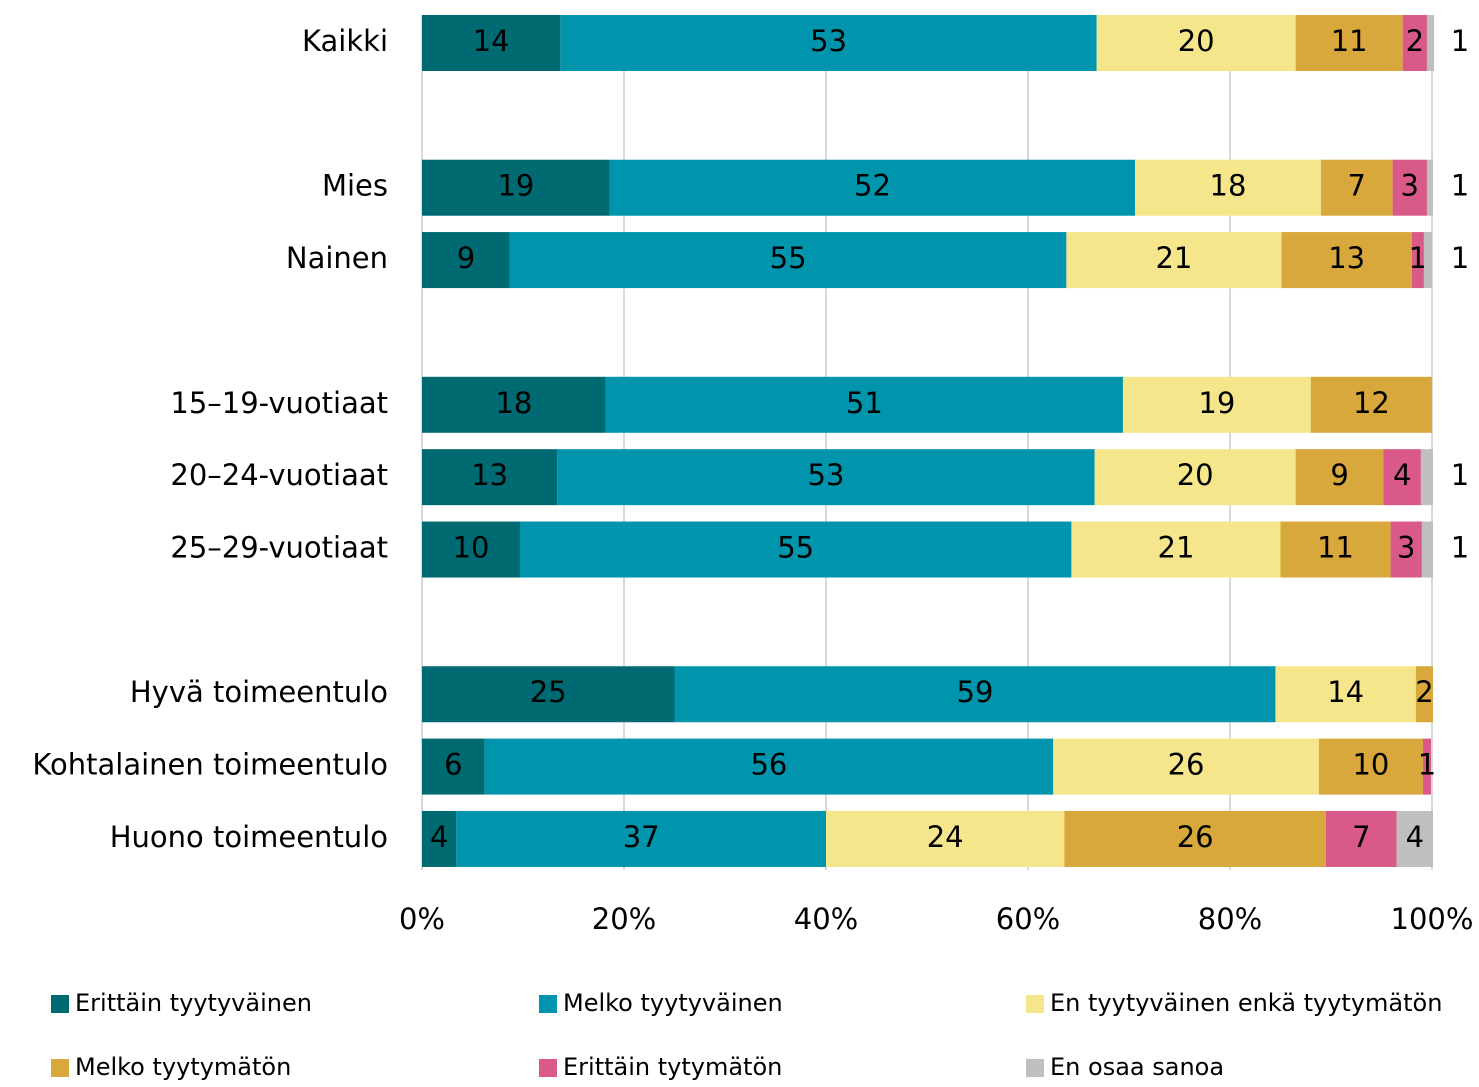 The image size is (1479, 1087). I want to click on value-label: 6, so click(453, 765).